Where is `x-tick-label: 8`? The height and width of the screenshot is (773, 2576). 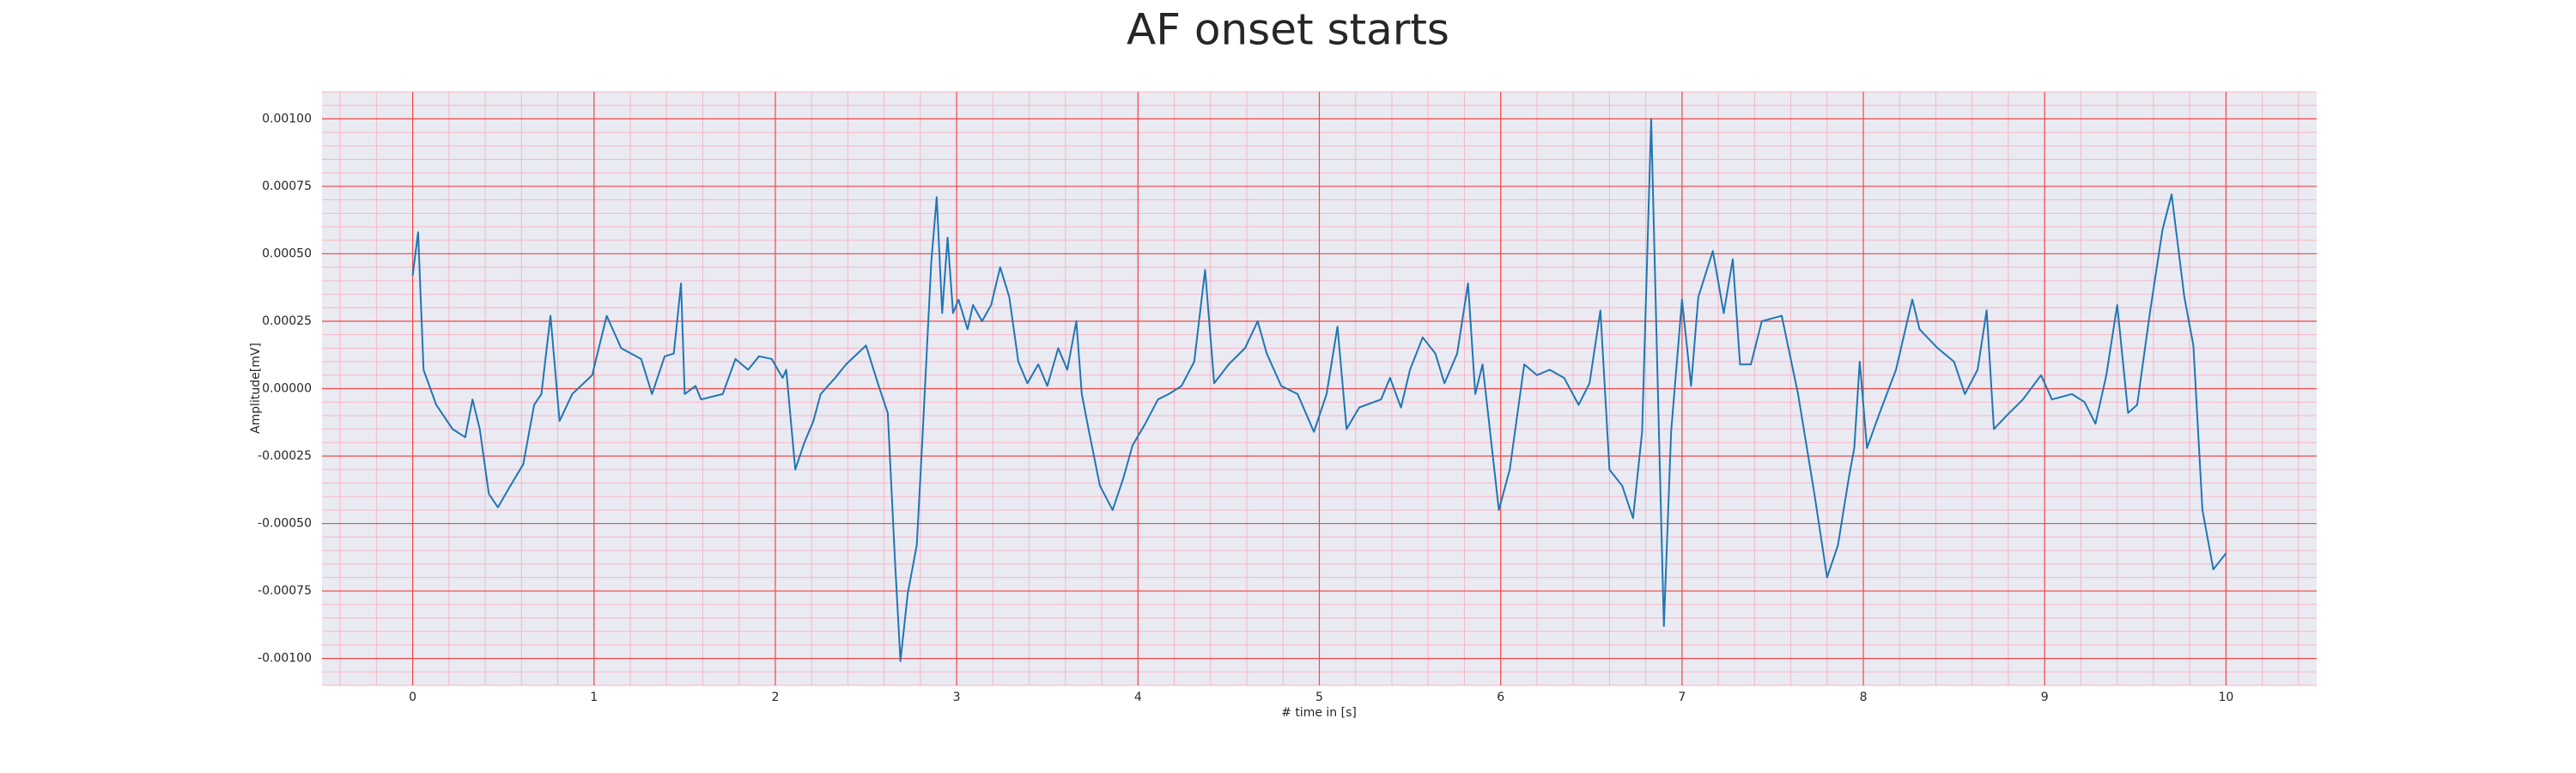
x-tick-label: 8 is located at coordinates (1864, 697).